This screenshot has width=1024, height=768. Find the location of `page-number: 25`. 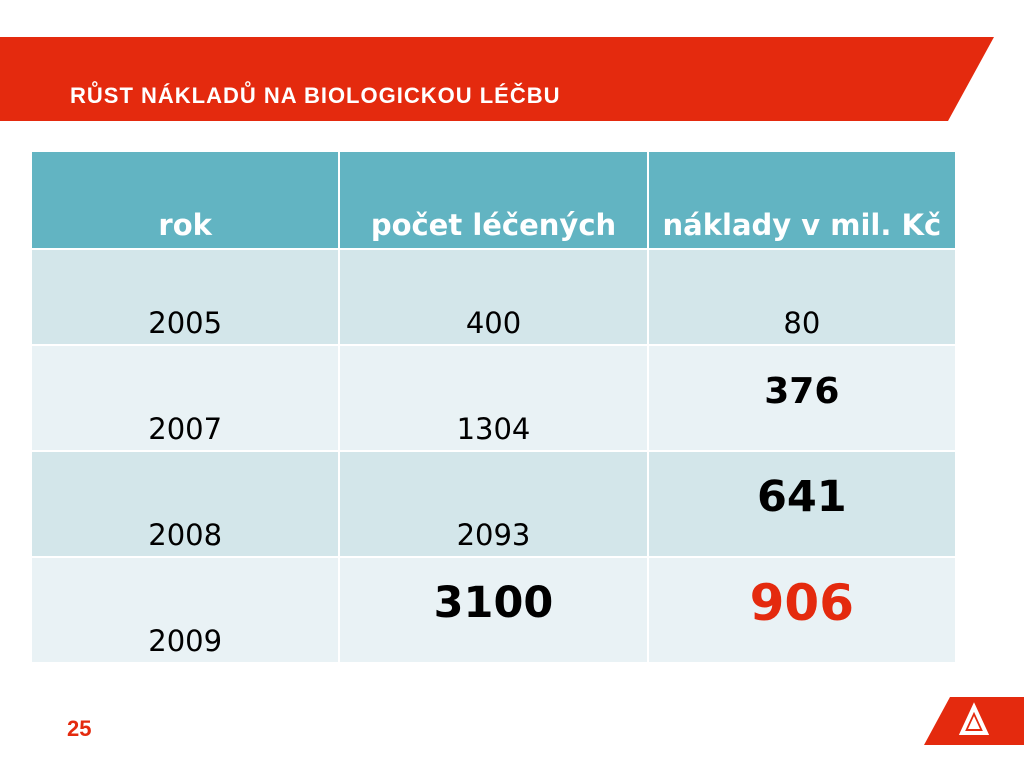

page-number: 25 is located at coordinates (79, 728).